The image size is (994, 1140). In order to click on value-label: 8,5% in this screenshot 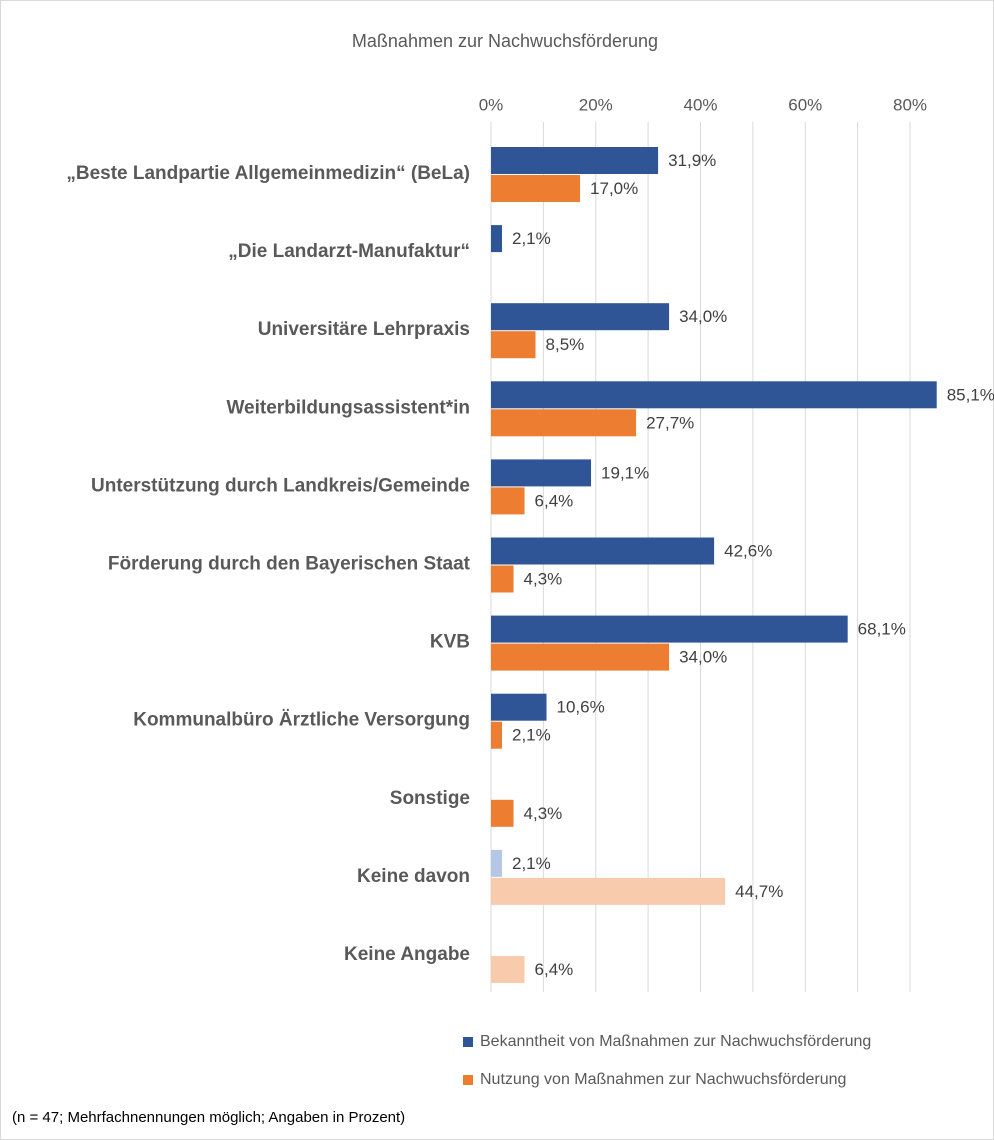, I will do `click(565, 344)`.